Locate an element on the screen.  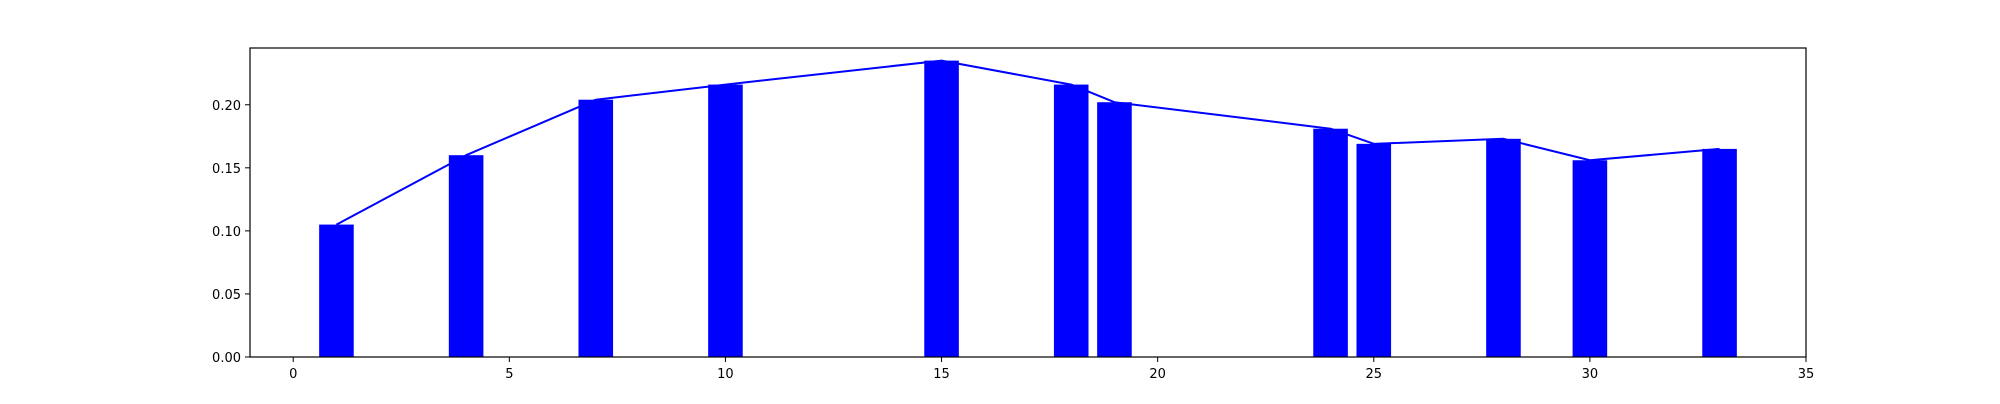
x-tick-label: 30 is located at coordinates (1590, 374).